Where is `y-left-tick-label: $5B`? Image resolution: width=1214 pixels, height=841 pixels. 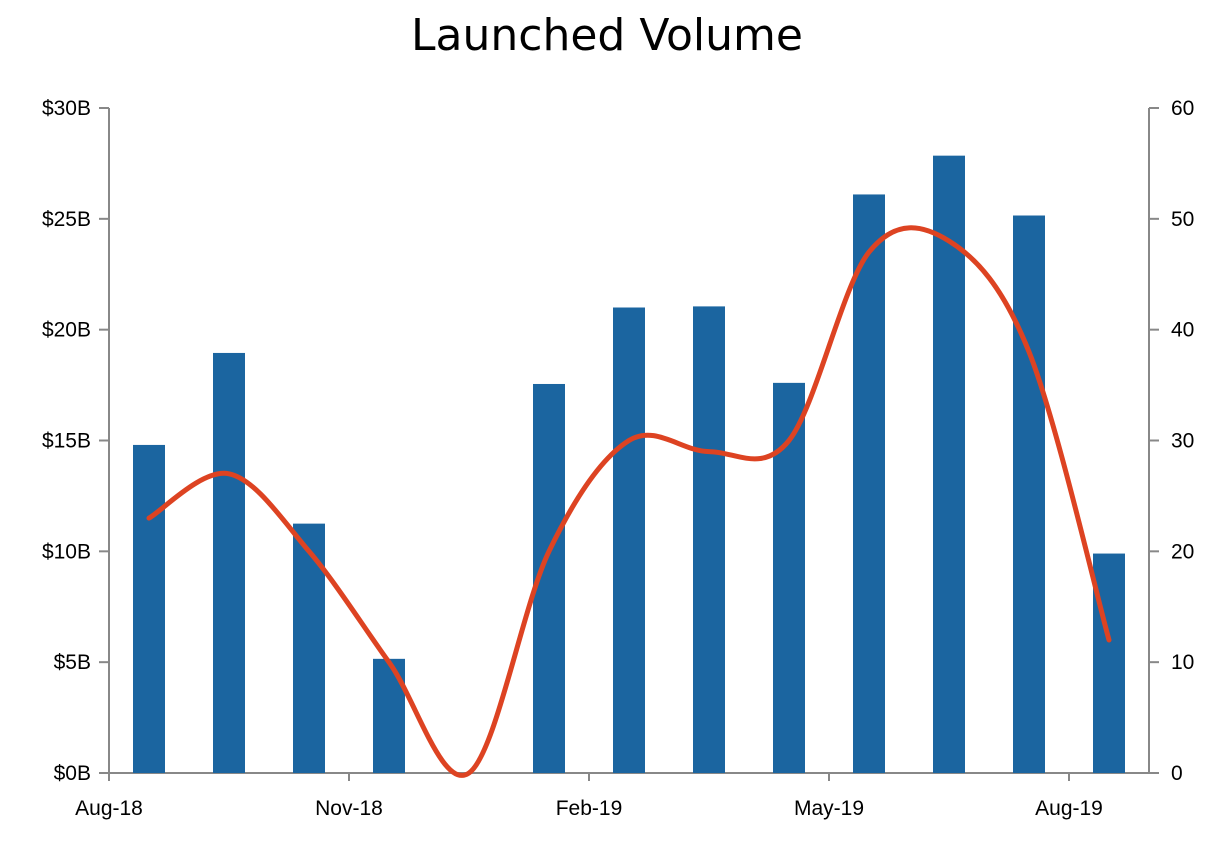
y-left-tick-label: $5B is located at coordinates (72, 662).